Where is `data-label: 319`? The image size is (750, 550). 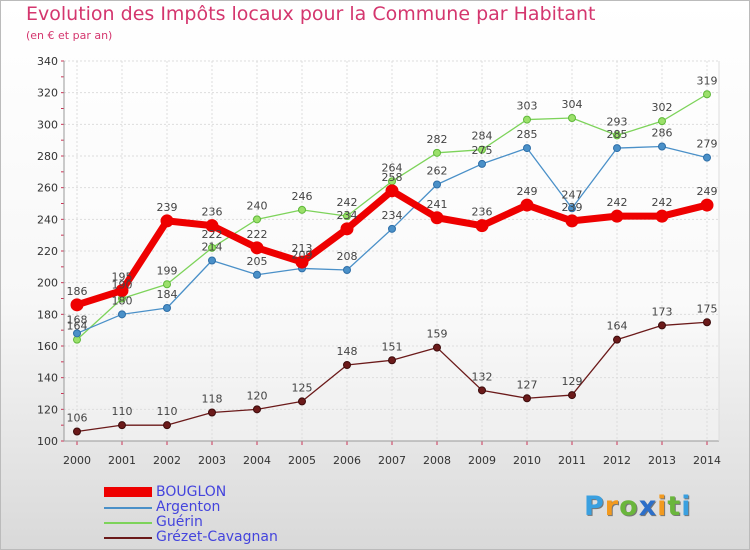
data-label: 319 is located at coordinates (707, 80).